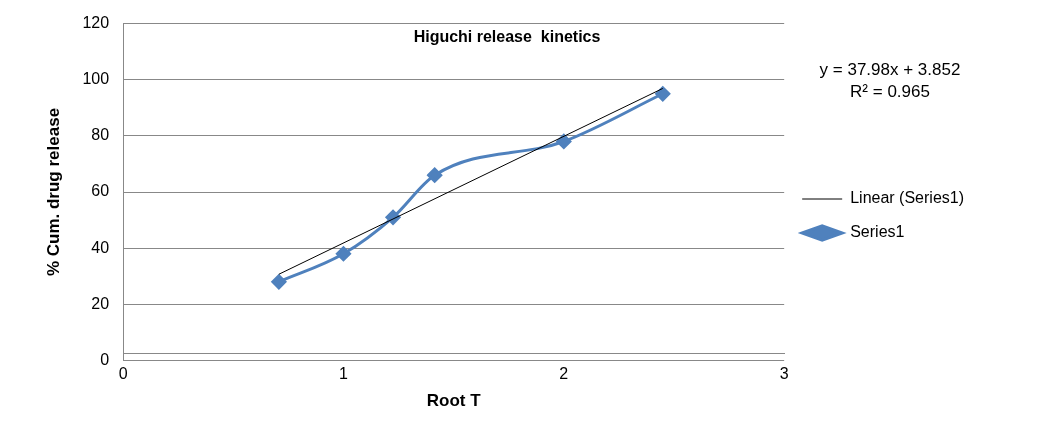 This screenshot has height=428, width=1044. Describe the element at coordinates (96, 23) in the screenshot. I see `y-tick-label: 120` at that location.